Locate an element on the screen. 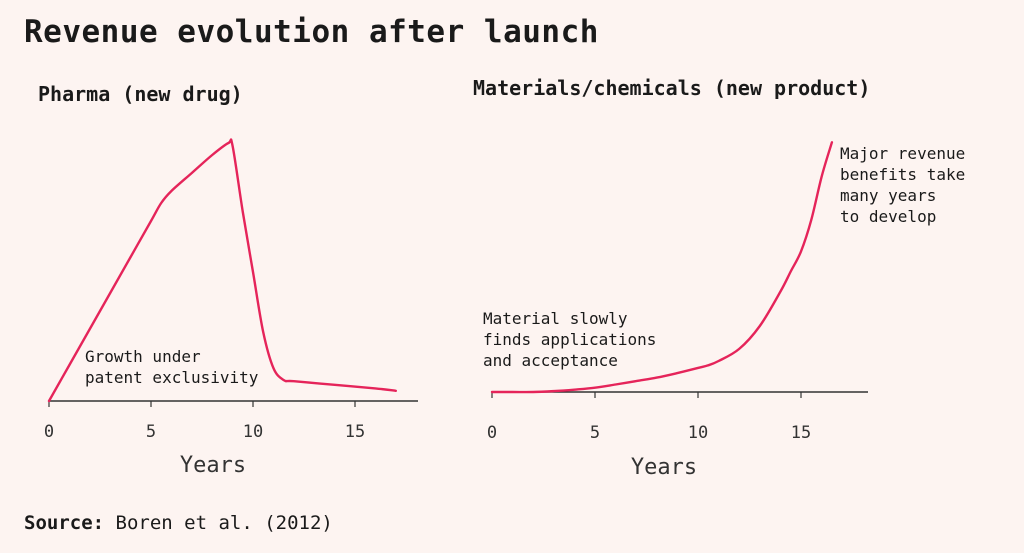 This screenshot has height=553, width=1024. annotation-line: benefits take is located at coordinates (902, 174).